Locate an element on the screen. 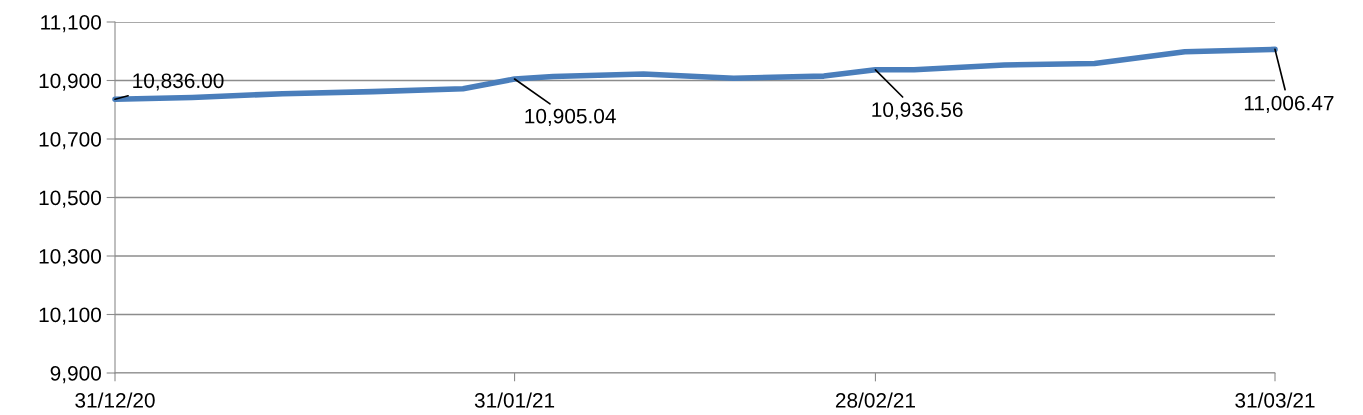 Image resolution: width=1363 pixels, height=415 pixels. annotation: 10,905.04 is located at coordinates (570, 117).